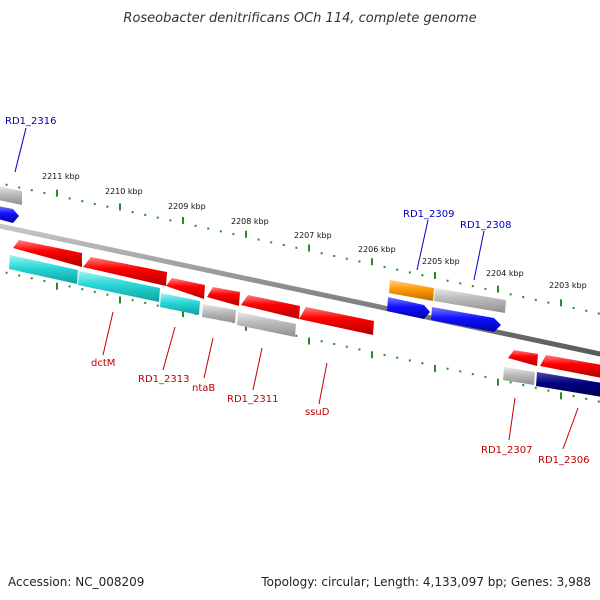 The height and width of the screenshot is (600, 600). I want to click on gene-label: RD1_2311, so click(252, 399).